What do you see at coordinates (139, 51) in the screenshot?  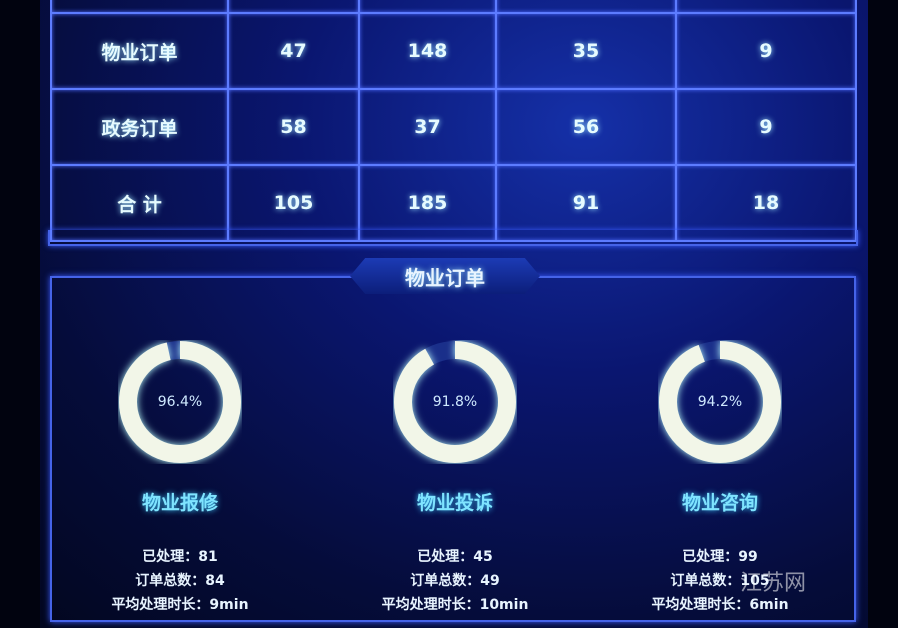 I see `row-label: 物业订单` at bounding box center [139, 51].